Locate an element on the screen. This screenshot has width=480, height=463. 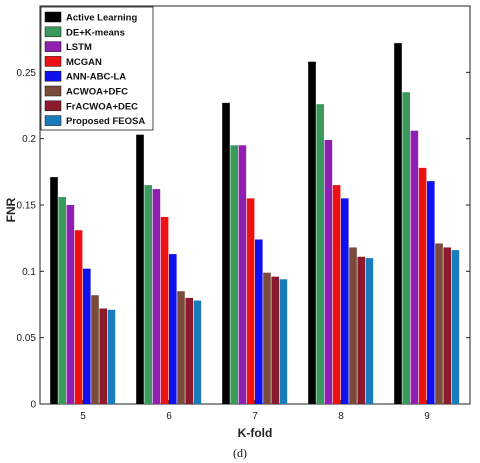
legend-label: DE+K-means is located at coordinates (95, 32).